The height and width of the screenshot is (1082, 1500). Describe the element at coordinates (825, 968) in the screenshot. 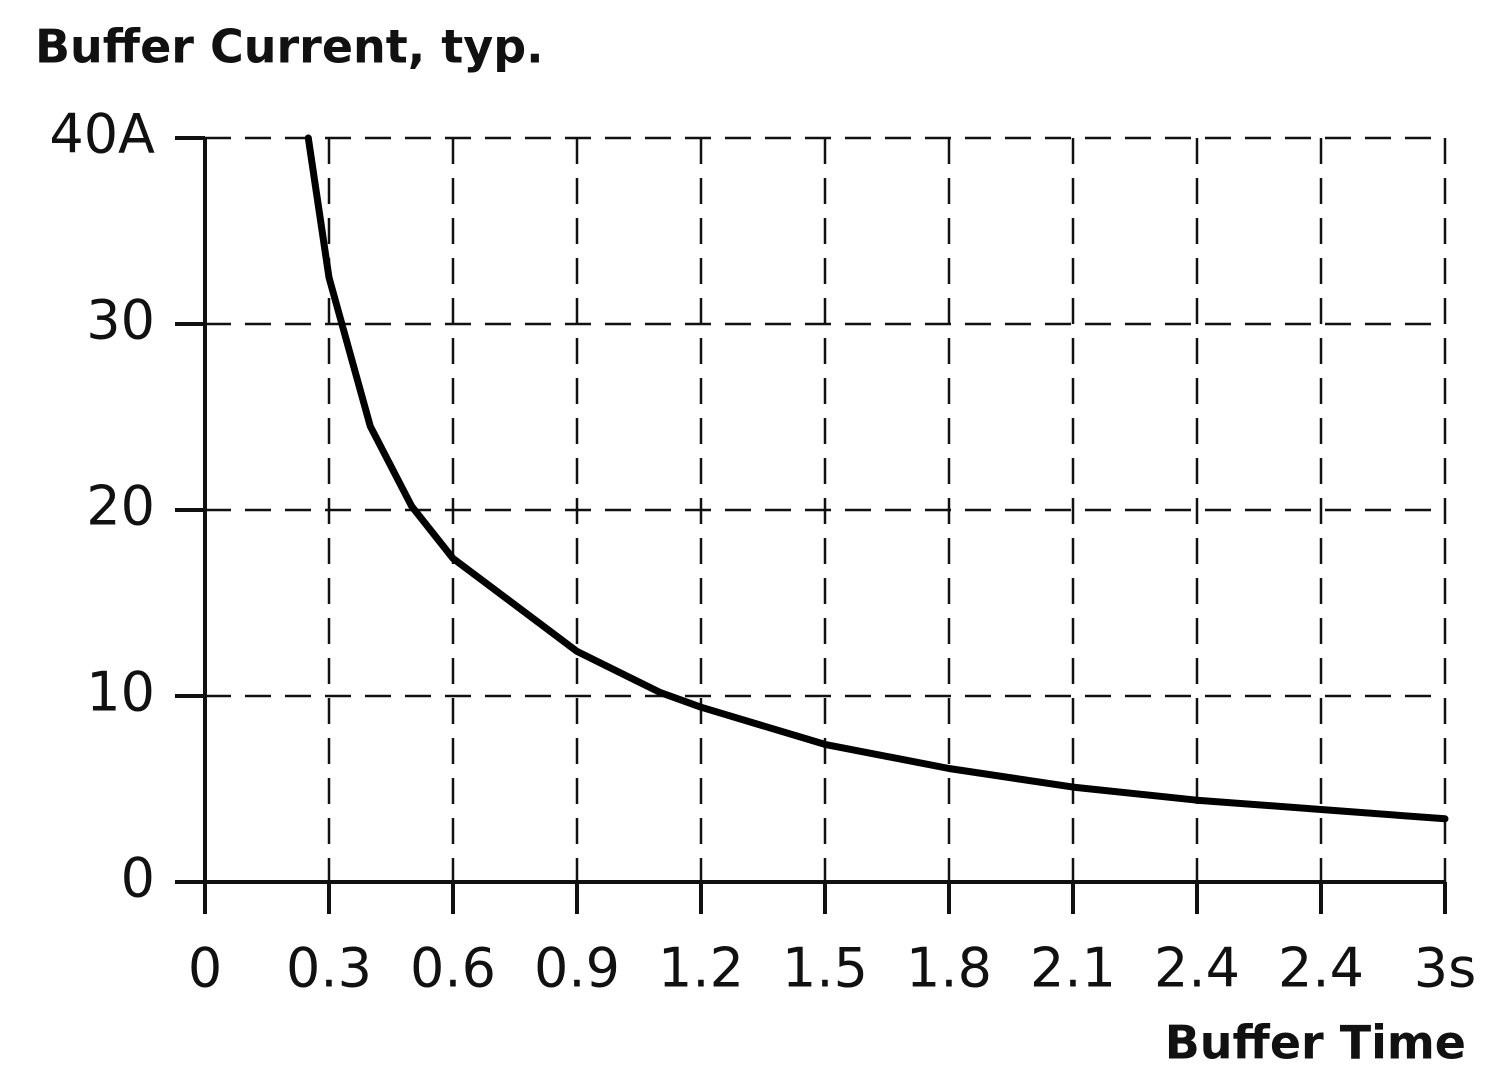

I see `x-tick-label: 1.5` at that location.